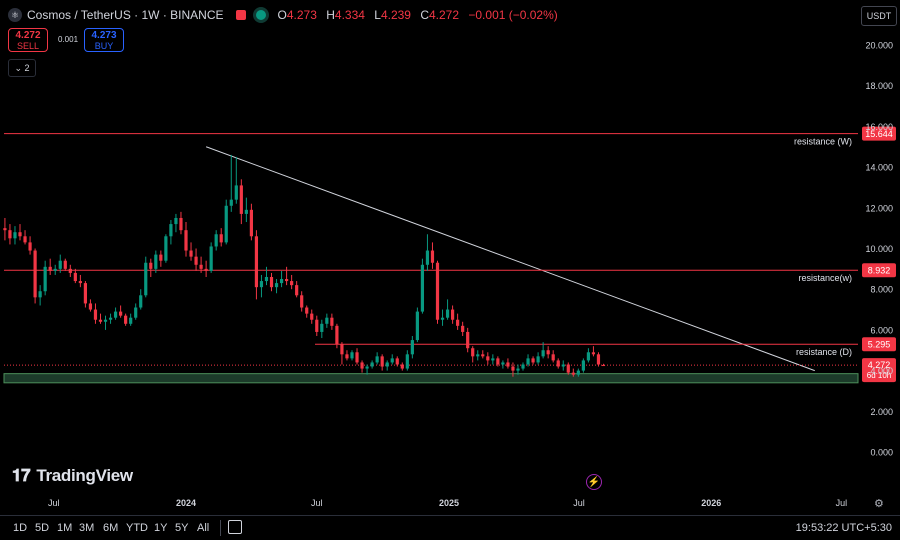 The height and width of the screenshot is (540, 900). I want to click on timeframe-button-1d: 1D, so click(20, 528).